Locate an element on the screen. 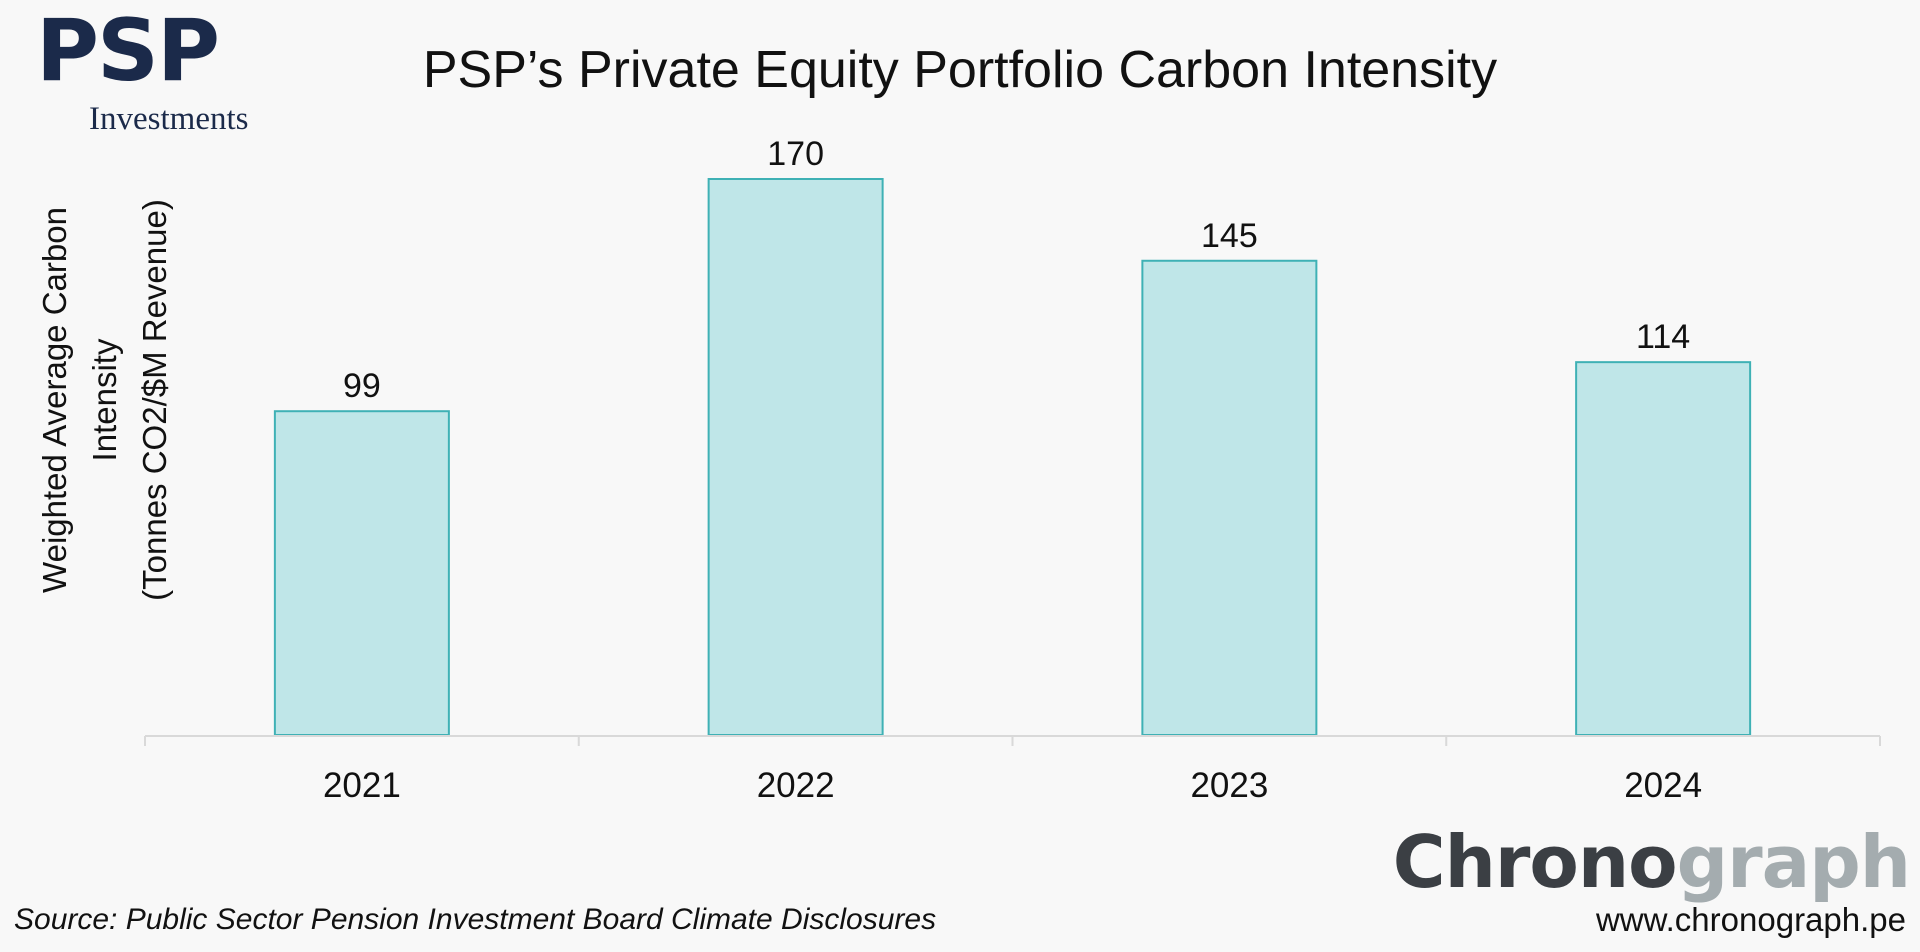 The image size is (1920, 952). bar-2022 is located at coordinates (795, 457).